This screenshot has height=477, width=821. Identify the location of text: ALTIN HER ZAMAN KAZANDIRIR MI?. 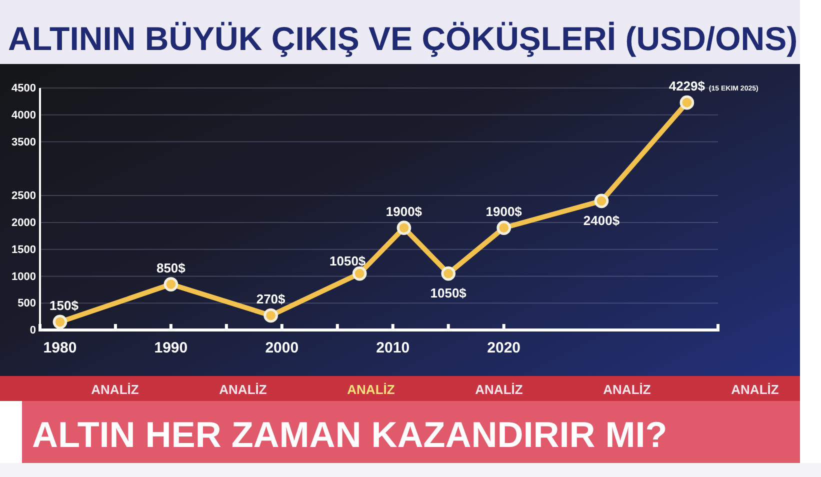
(350, 434).